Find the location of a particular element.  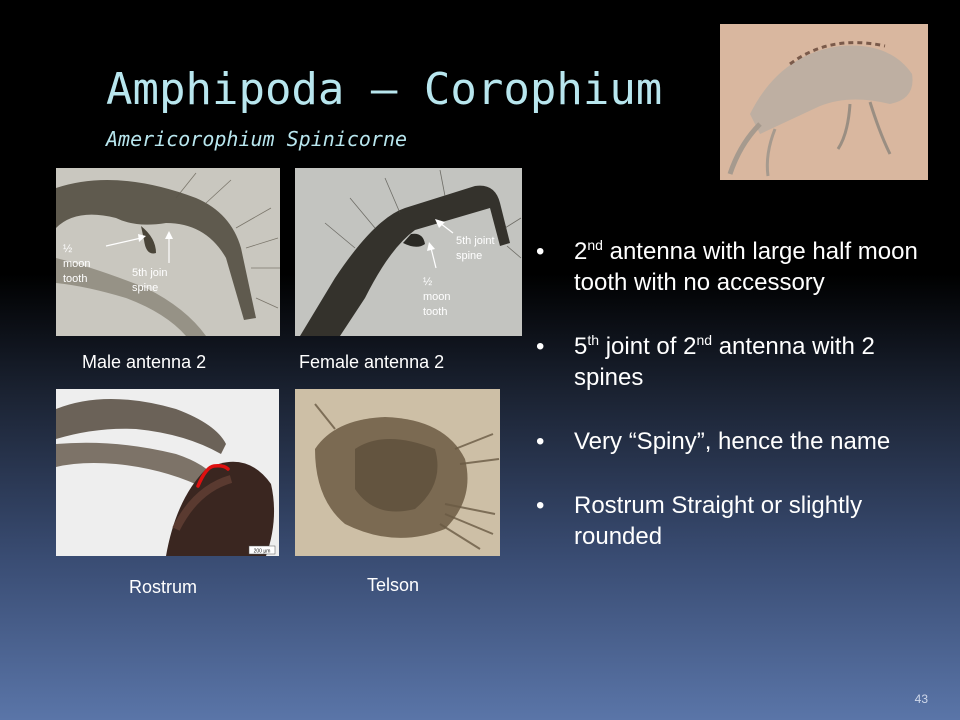

bullet-item: • Rostrum Straight or slightly rounded is located at coordinates (699, 521).